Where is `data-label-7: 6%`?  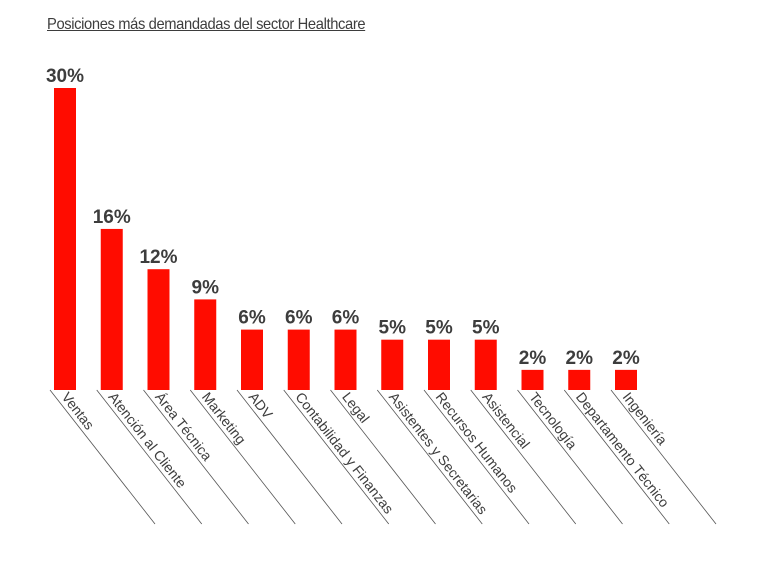
data-label-7: 6% is located at coordinates (346, 318).